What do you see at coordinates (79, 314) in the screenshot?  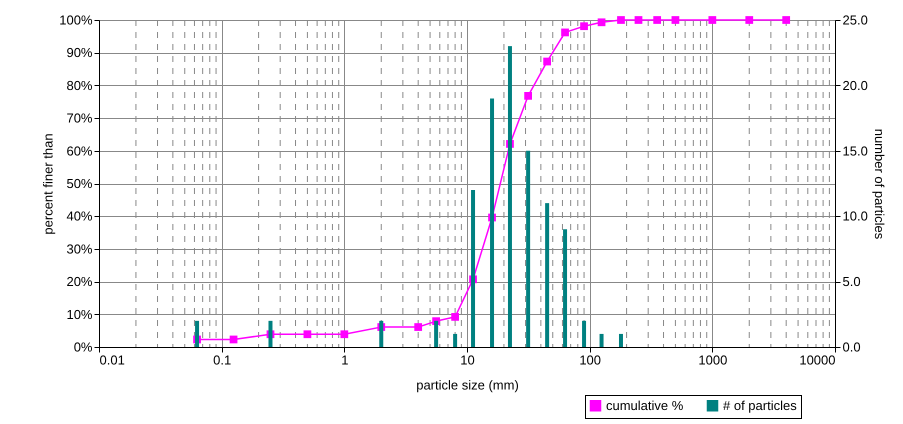 I see `y-tick-label: 10%` at bounding box center [79, 314].